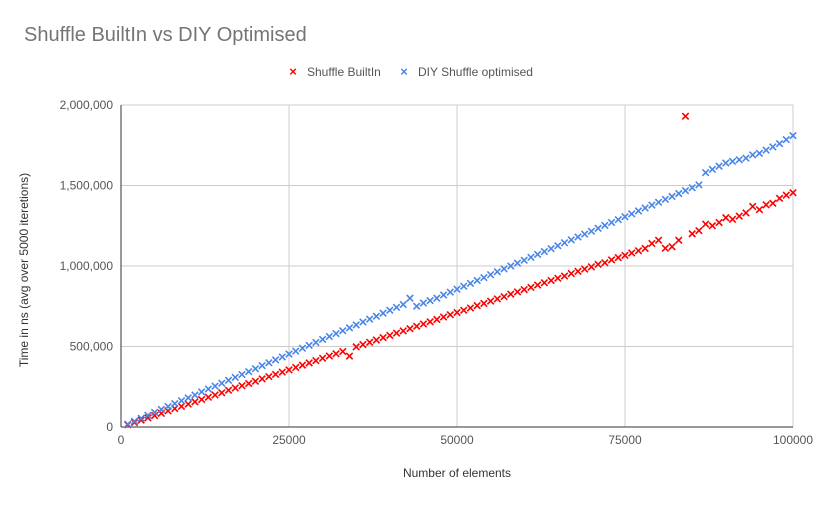 This screenshot has height=506, width=819. I want to click on legend-marker-builtin: ×, so click(293, 71).